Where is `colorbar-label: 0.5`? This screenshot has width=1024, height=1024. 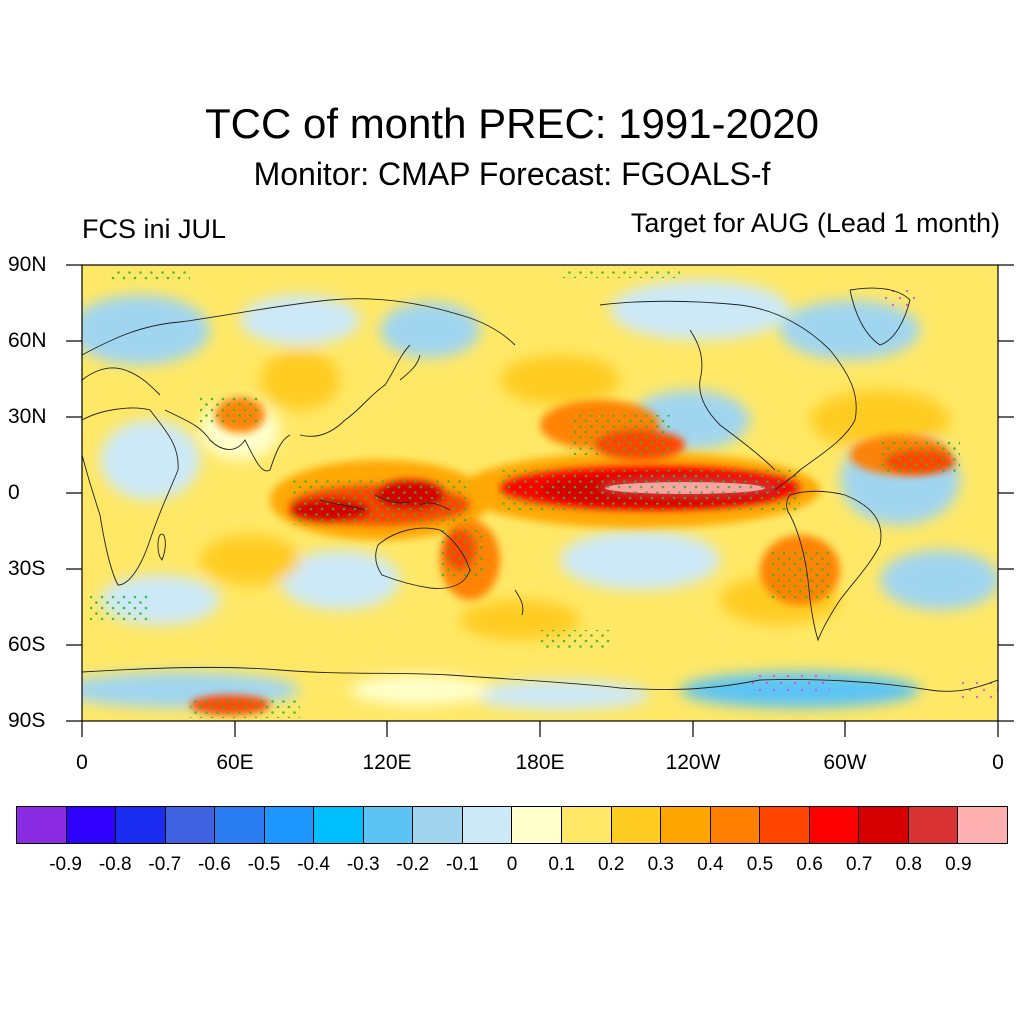
colorbar-label: 0.5 is located at coordinates (760, 864).